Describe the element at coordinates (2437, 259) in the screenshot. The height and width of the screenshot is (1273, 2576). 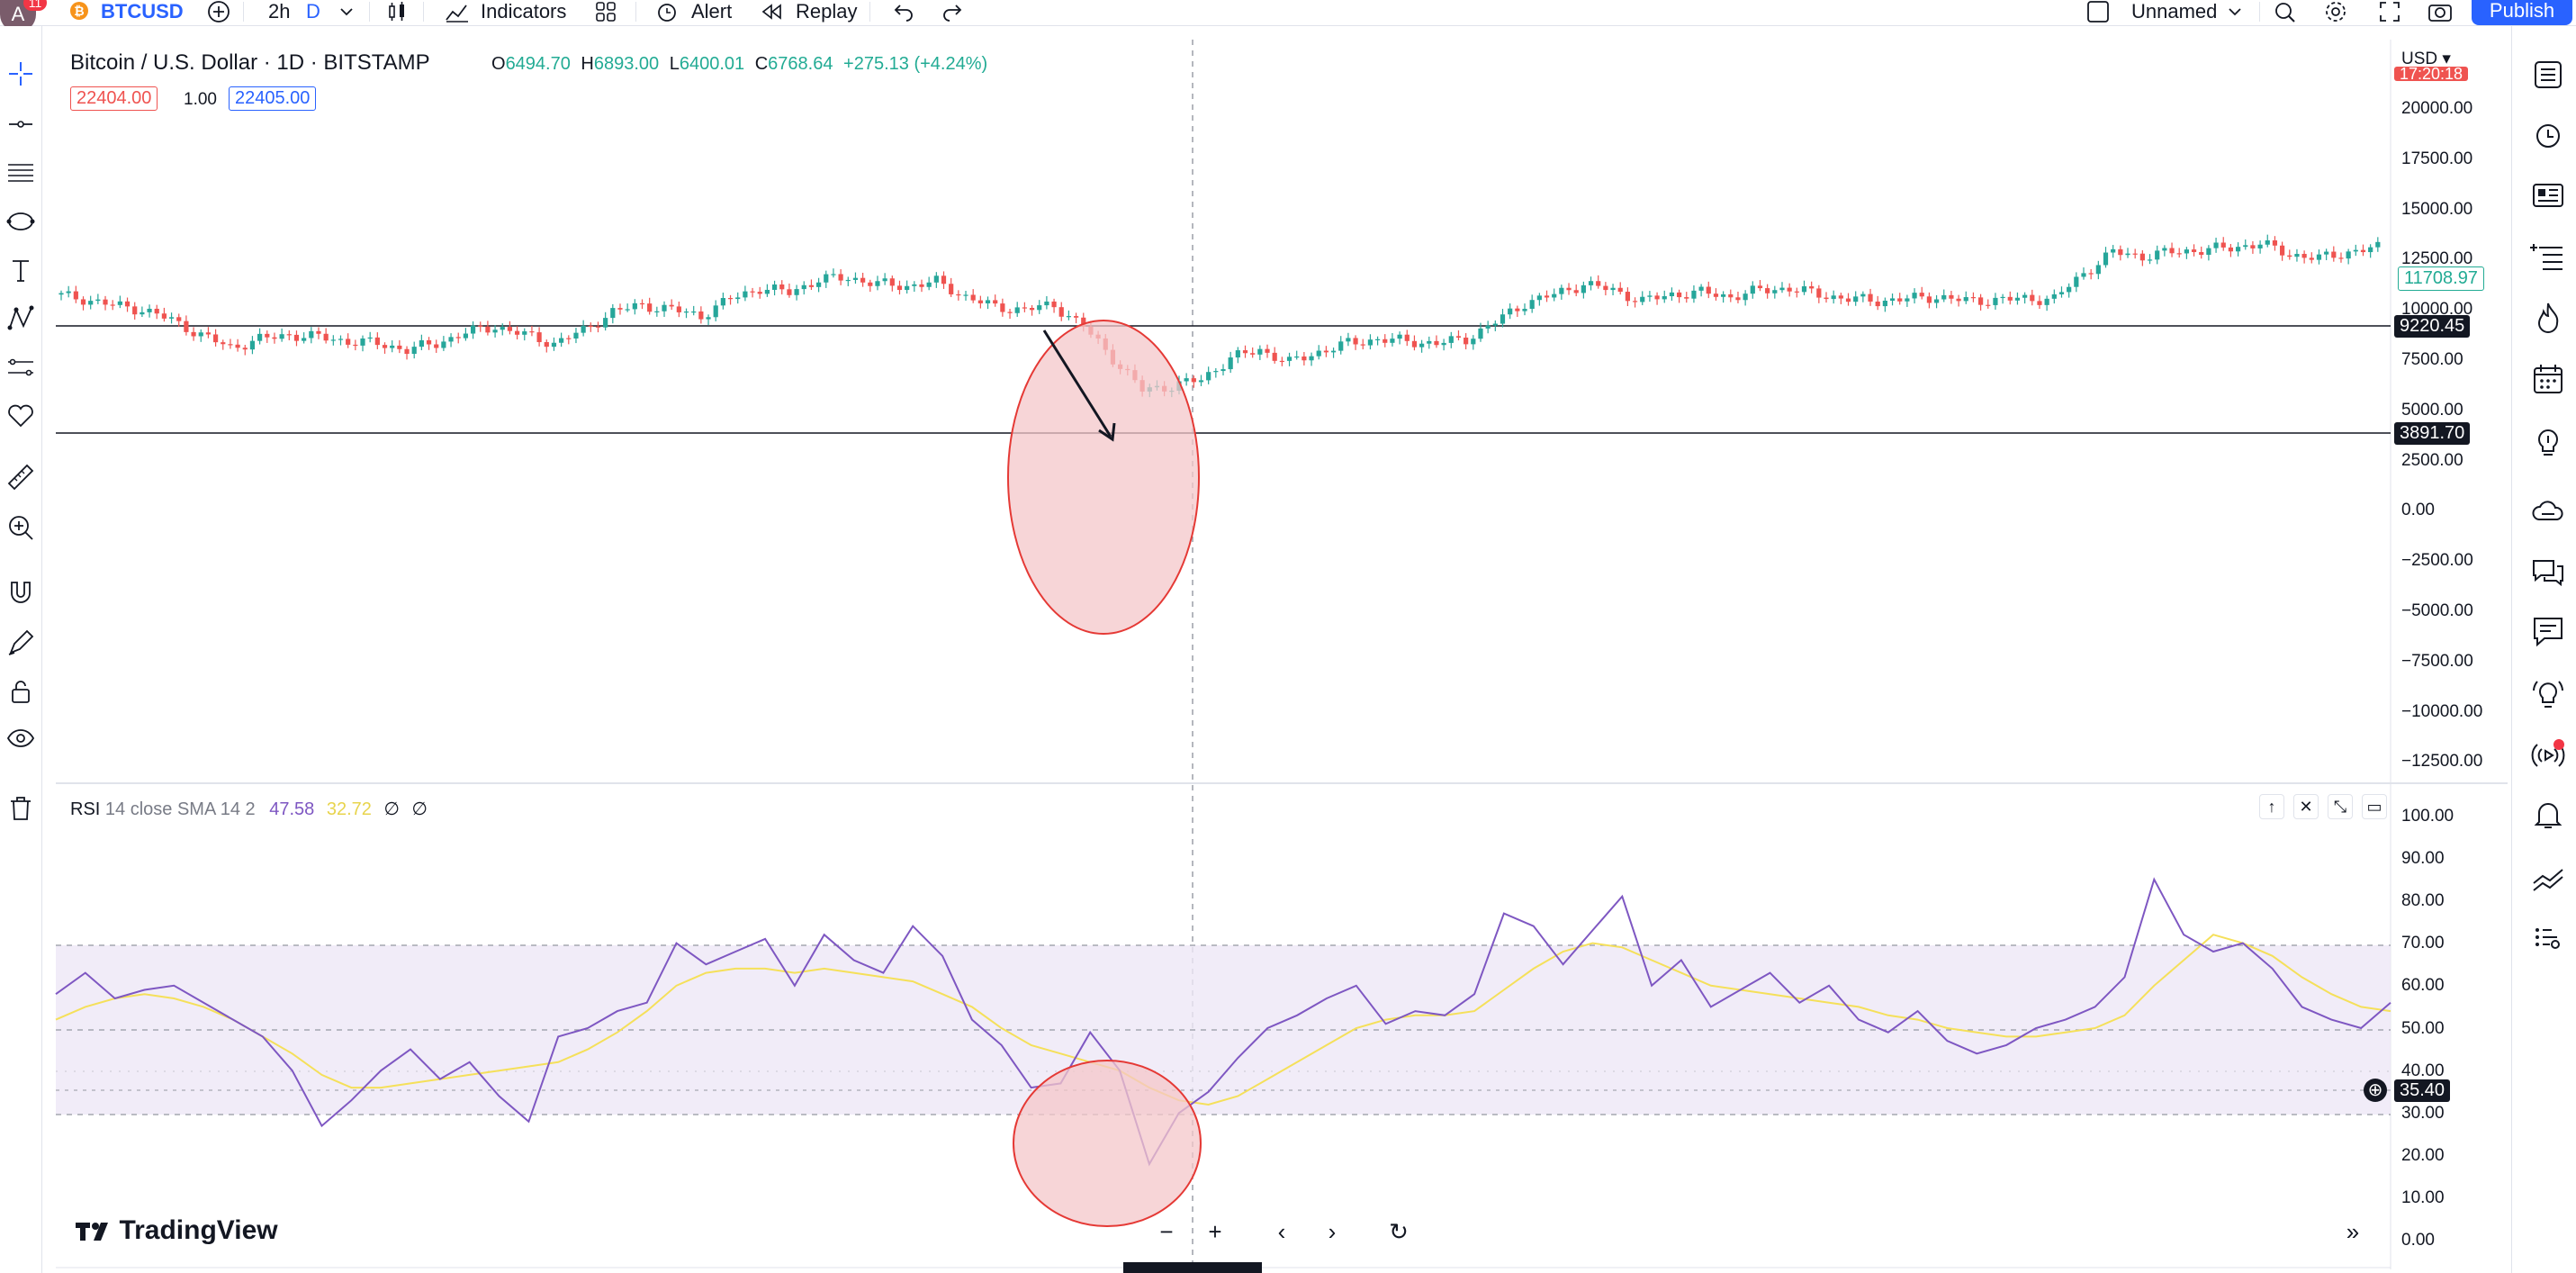
I see `price-axis-label: 12500.00` at that location.